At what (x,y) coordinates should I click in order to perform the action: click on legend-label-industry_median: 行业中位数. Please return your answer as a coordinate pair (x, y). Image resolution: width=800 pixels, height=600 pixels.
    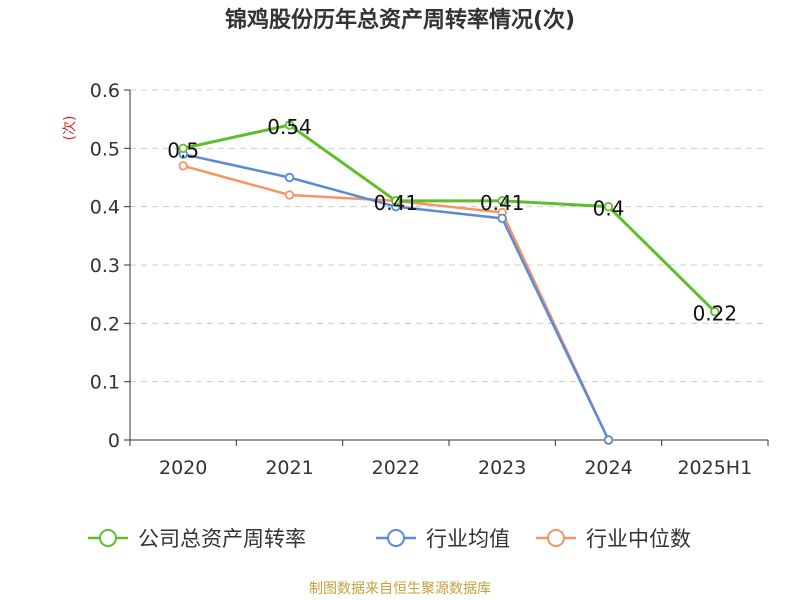
    Looking at the image, I should click on (638, 539).